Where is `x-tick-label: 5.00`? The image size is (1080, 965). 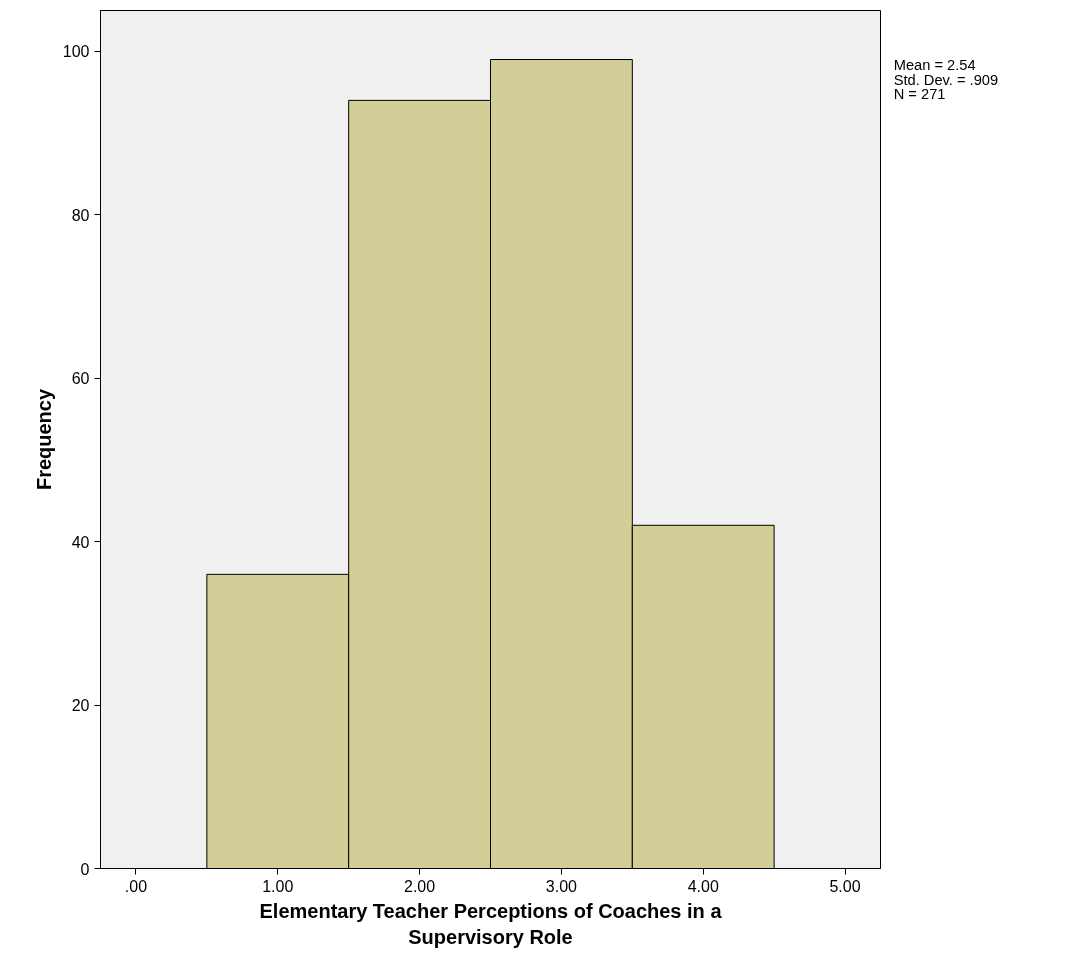 x-tick-label: 5.00 is located at coordinates (845, 886).